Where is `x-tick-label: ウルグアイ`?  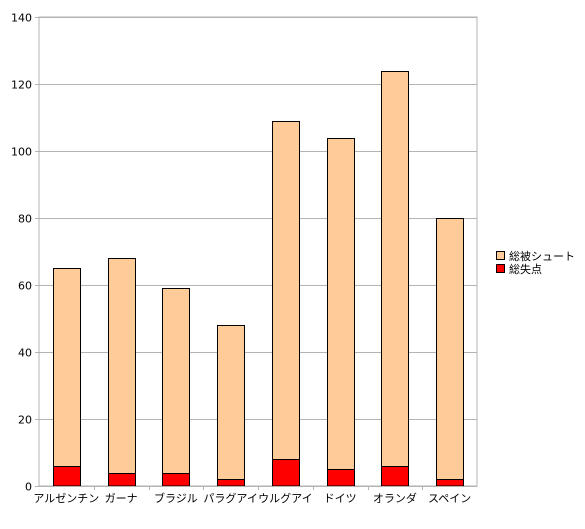
x-tick-label: ウルグアイ is located at coordinates (285, 498).